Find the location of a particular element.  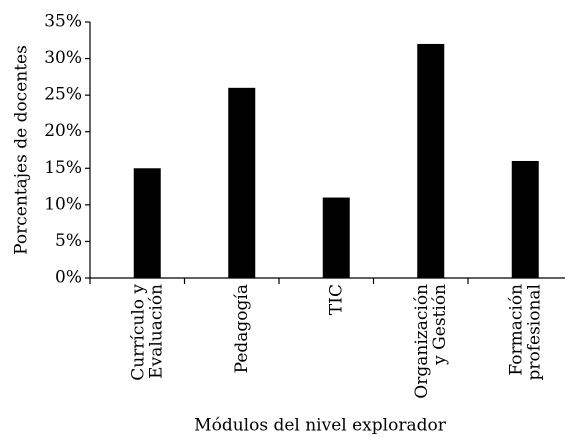

y-tick-label: 5% is located at coordinates (68, 241).